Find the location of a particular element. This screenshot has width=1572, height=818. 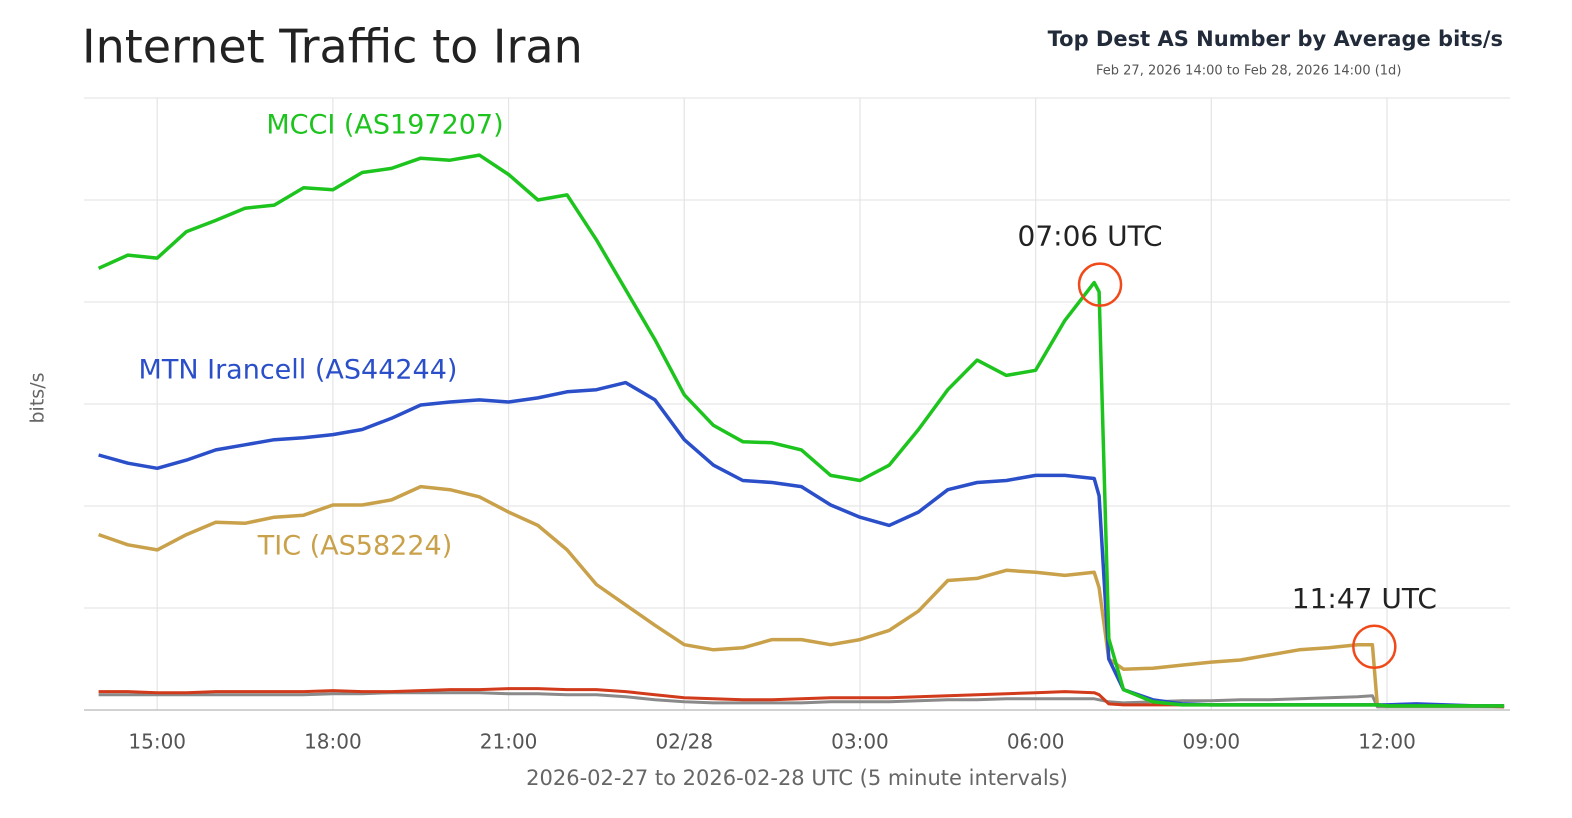

chart-title: Internet Traffic to Iran is located at coordinates (332, 47).